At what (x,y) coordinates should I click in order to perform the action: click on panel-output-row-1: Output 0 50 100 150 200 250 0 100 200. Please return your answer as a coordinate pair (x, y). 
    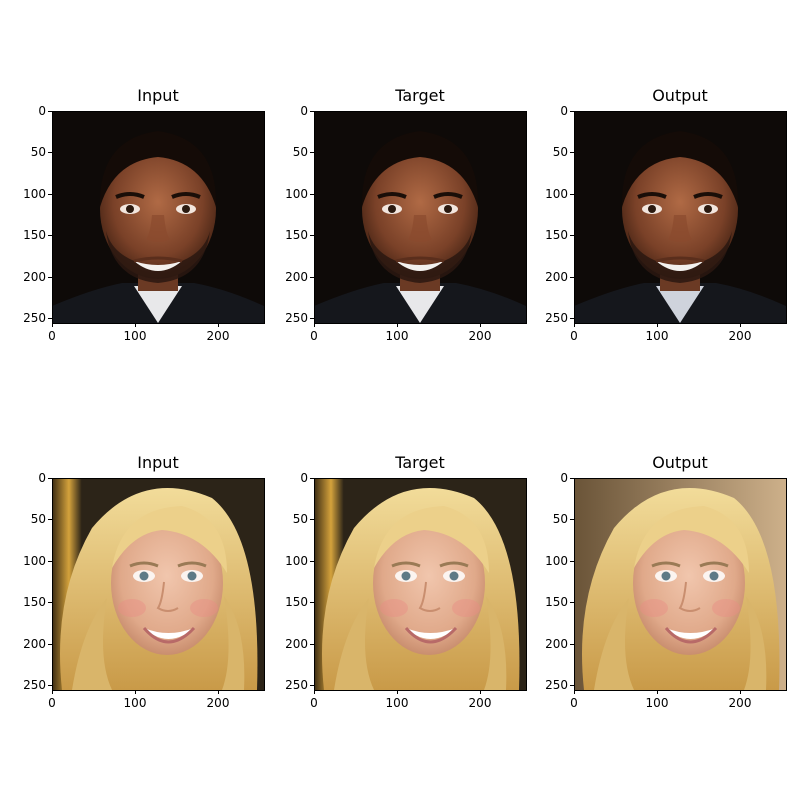
    Looking at the image, I should click on (666, 214).